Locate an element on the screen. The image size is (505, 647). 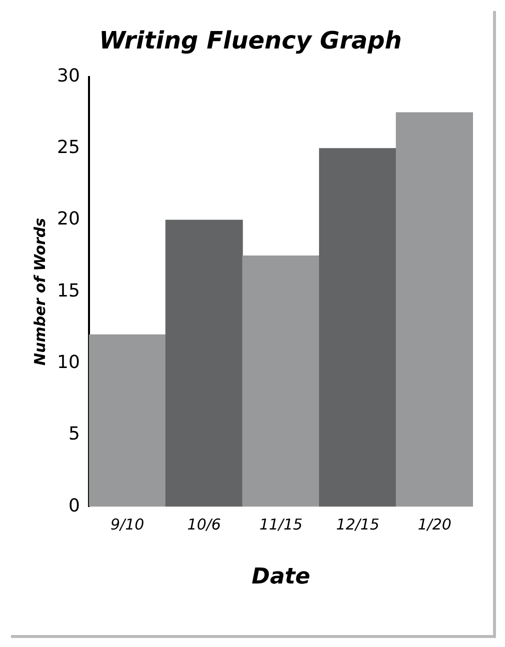
y-tick-label: 5 is located at coordinates (74, 434).